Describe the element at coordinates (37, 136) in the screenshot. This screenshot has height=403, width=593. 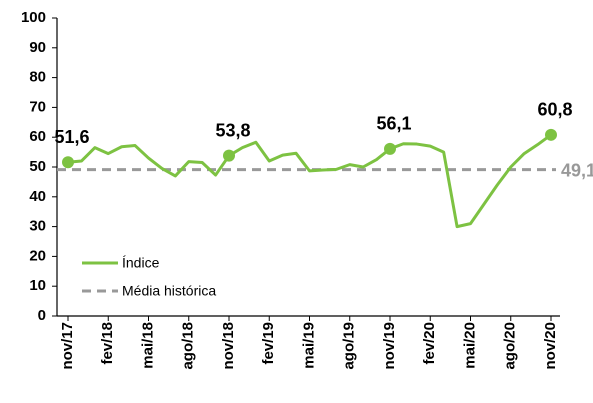
I see `y-tick-label: 60` at that location.